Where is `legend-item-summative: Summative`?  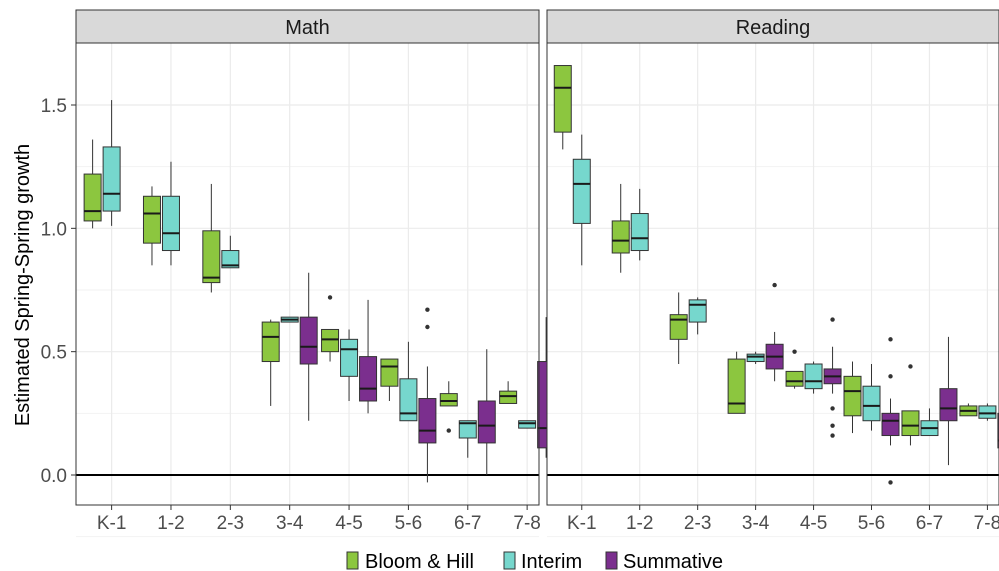
legend-item-summative: Summative is located at coordinates (664, 561).